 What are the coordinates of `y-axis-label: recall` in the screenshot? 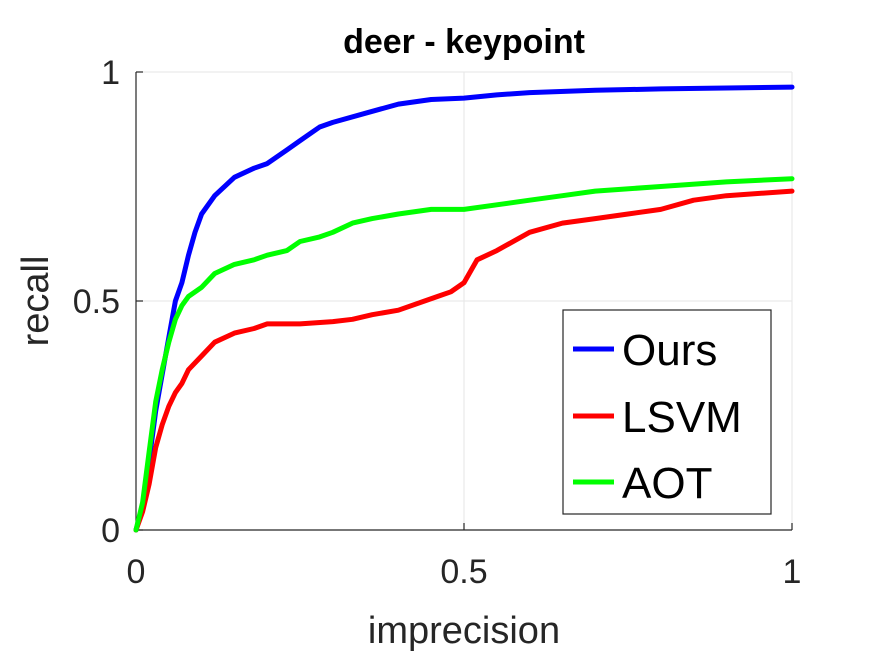 It's located at (36, 301).